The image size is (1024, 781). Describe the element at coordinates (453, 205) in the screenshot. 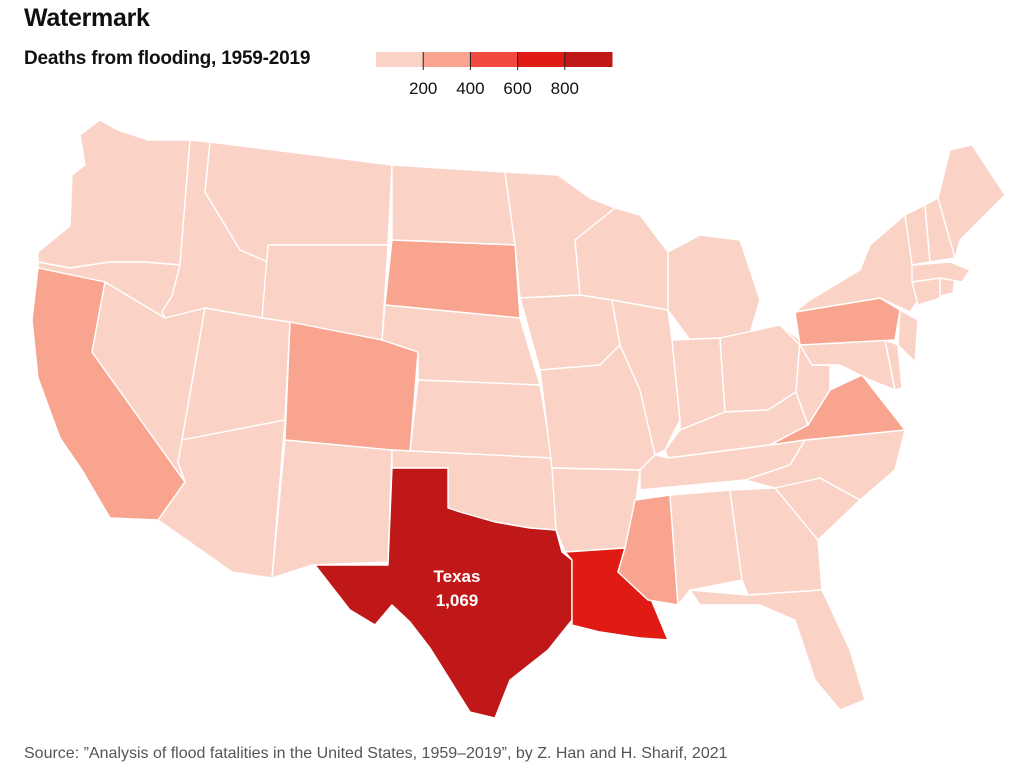

I see `state-north-dakota` at that location.